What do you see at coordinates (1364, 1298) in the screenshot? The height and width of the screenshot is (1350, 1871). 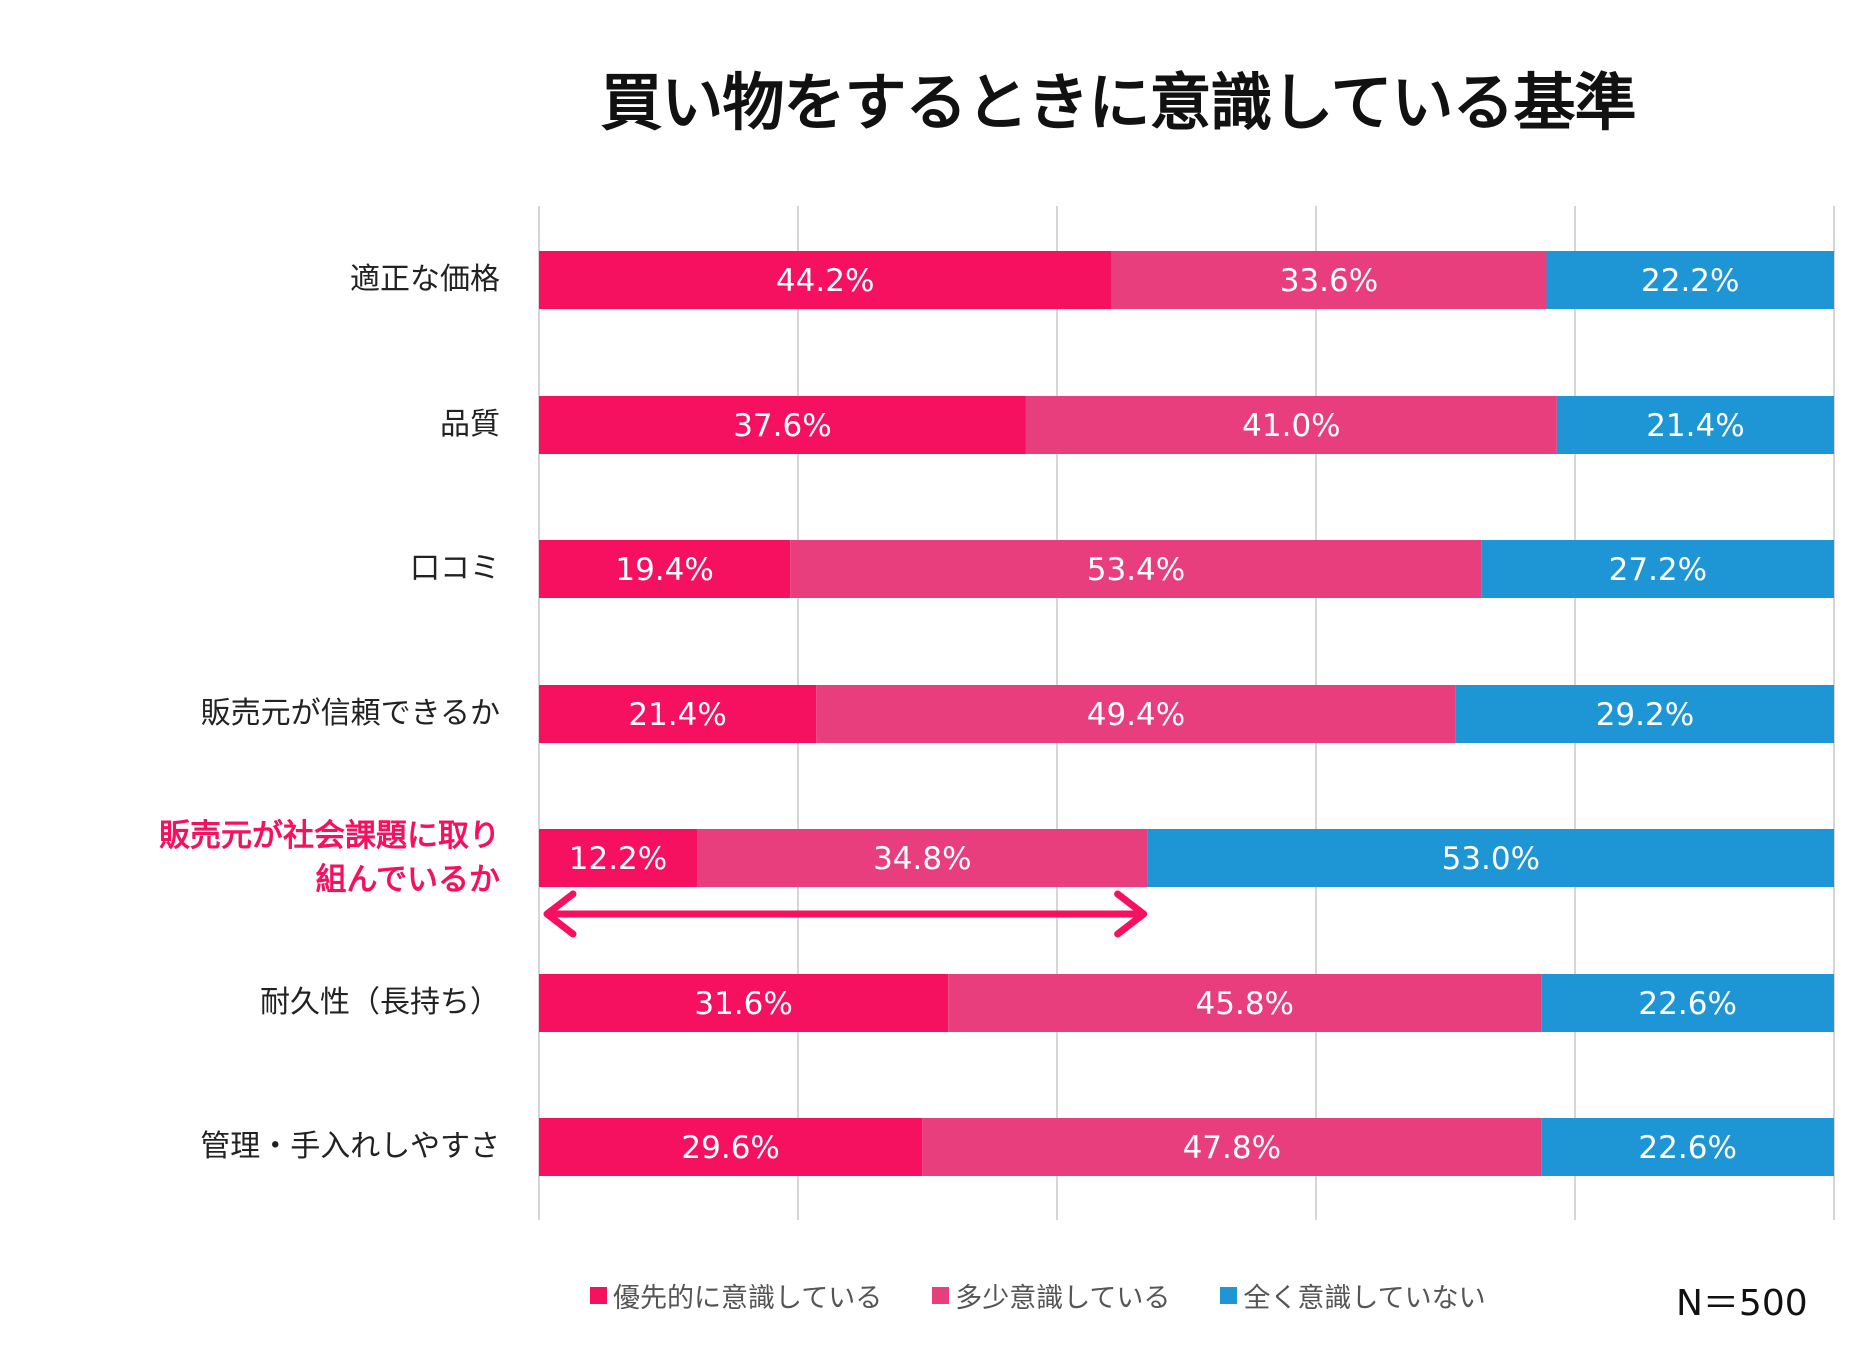 I see `legend-label: 全く意識していない` at bounding box center [1364, 1298].